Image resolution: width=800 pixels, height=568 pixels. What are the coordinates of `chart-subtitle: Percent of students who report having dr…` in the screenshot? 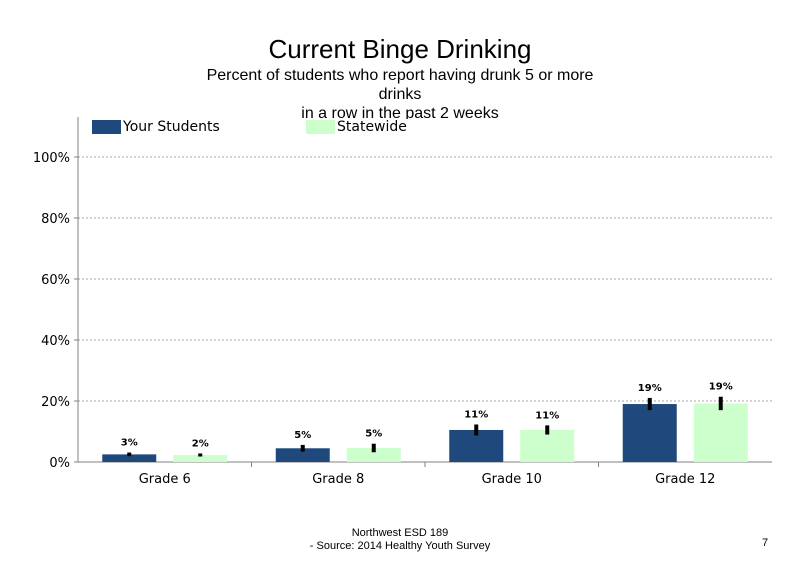 It's located at (400, 92).